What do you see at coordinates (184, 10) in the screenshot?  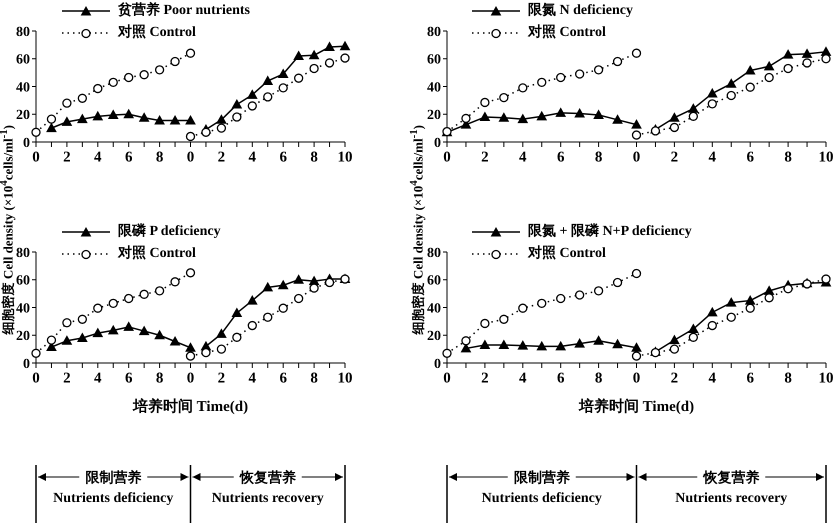 I see `legend-label: 贫营养 Poor nutrients` at bounding box center [184, 10].